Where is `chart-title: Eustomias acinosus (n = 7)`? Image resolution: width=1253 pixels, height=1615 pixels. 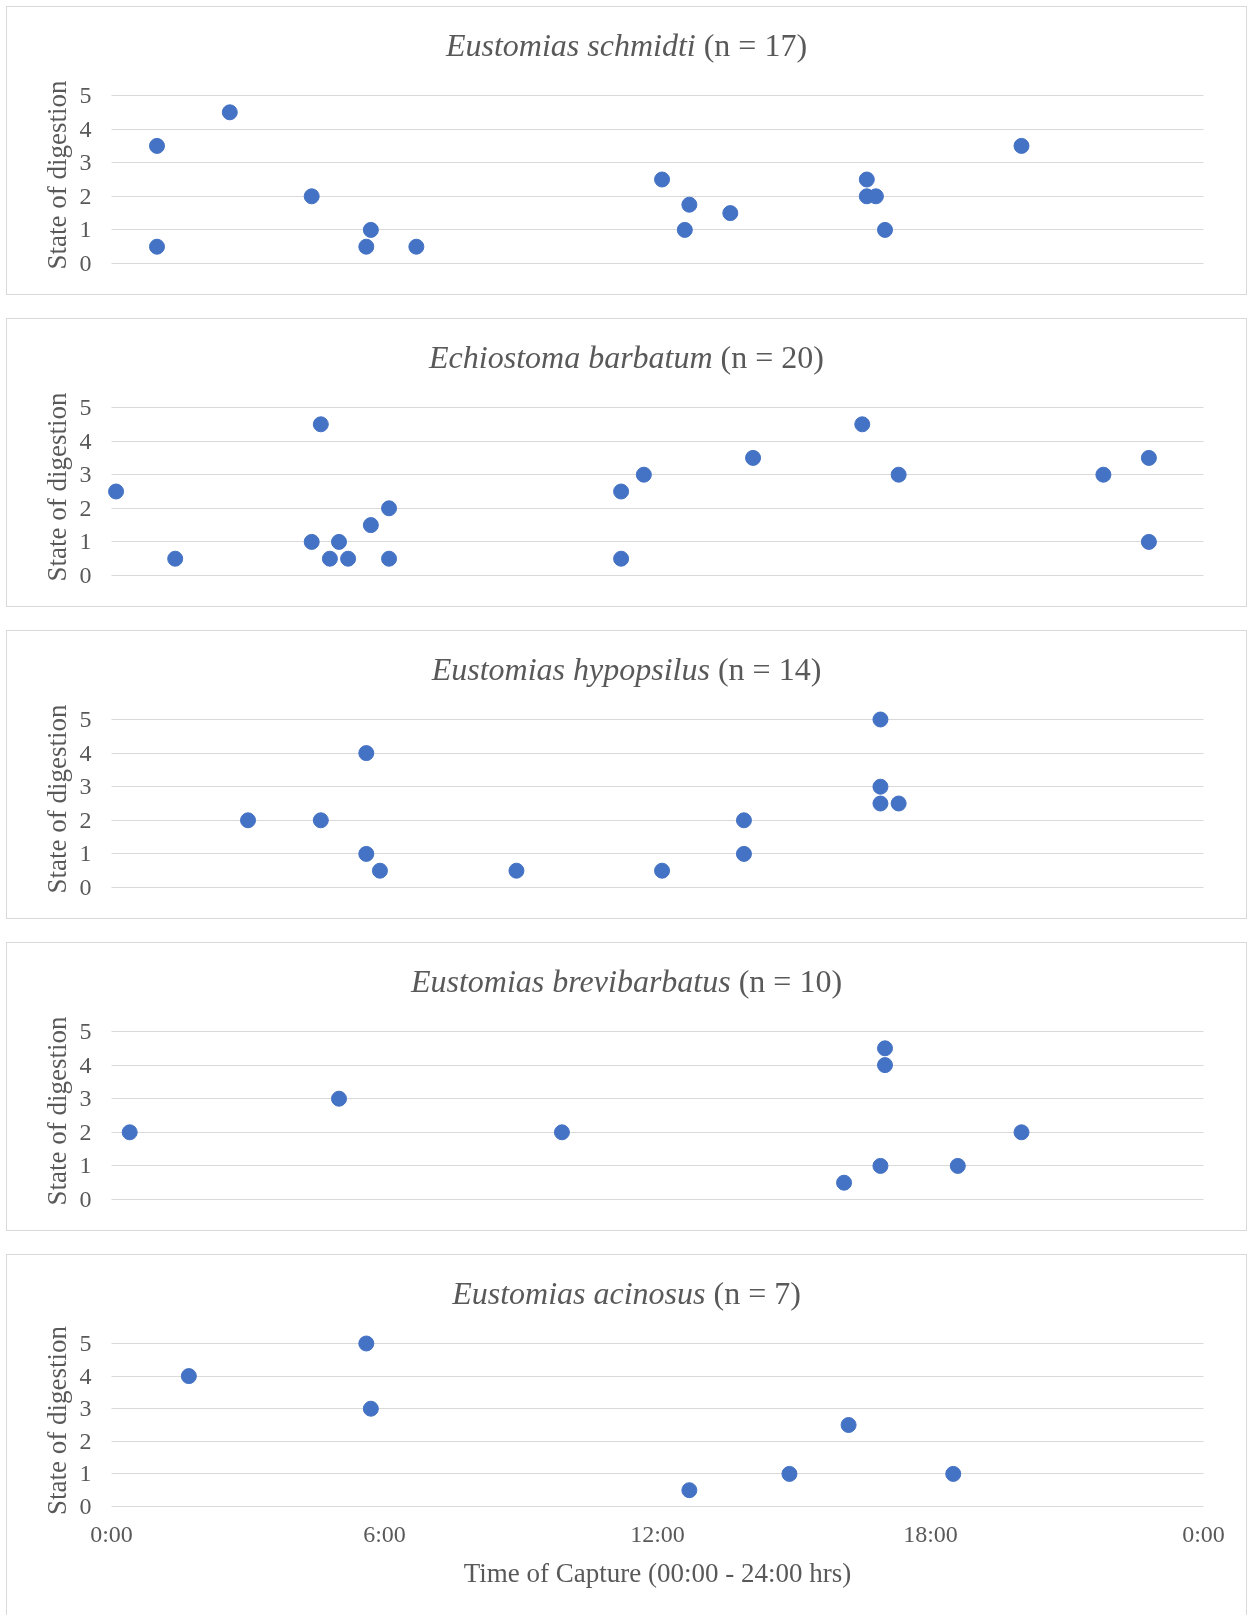 chart-title: Eustomias acinosus (n = 7) is located at coordinates (626, 1293).